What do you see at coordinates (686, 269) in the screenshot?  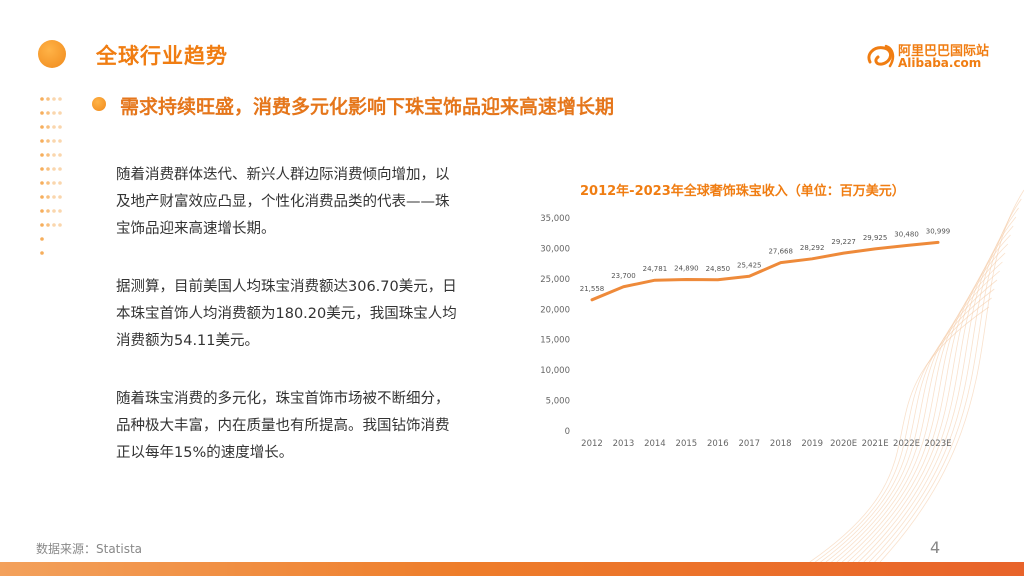 I see `data-label: 24,890` at bounding box center [686, 269].